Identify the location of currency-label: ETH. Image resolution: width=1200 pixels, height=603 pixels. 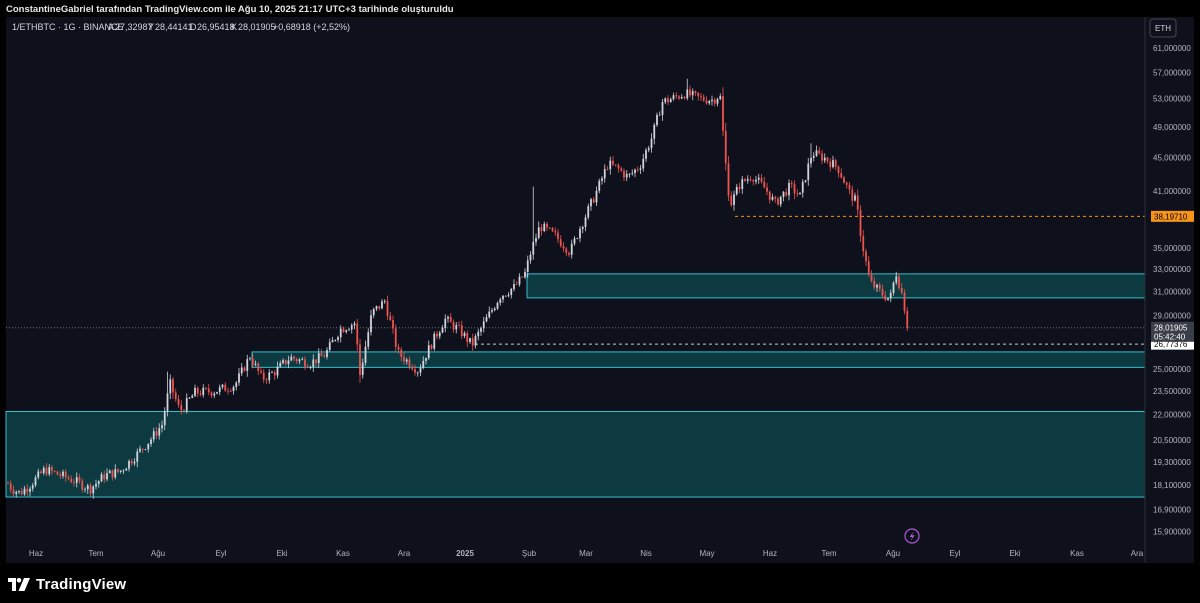
(1163, 28).